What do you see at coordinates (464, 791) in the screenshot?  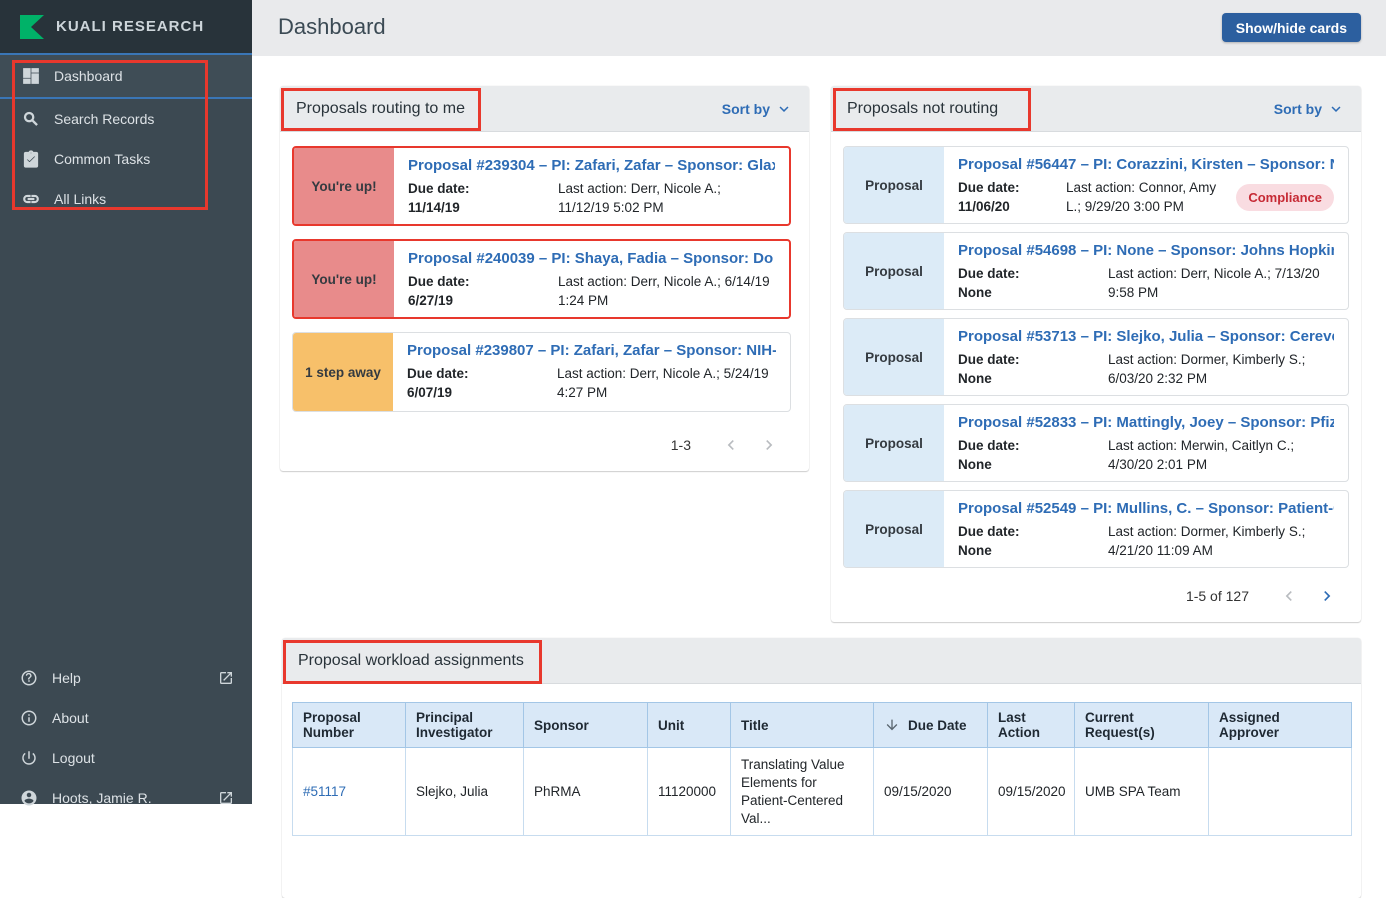 I see `cell-principal-investigator: Slejko, Julia` at bounding box center [464, 791].